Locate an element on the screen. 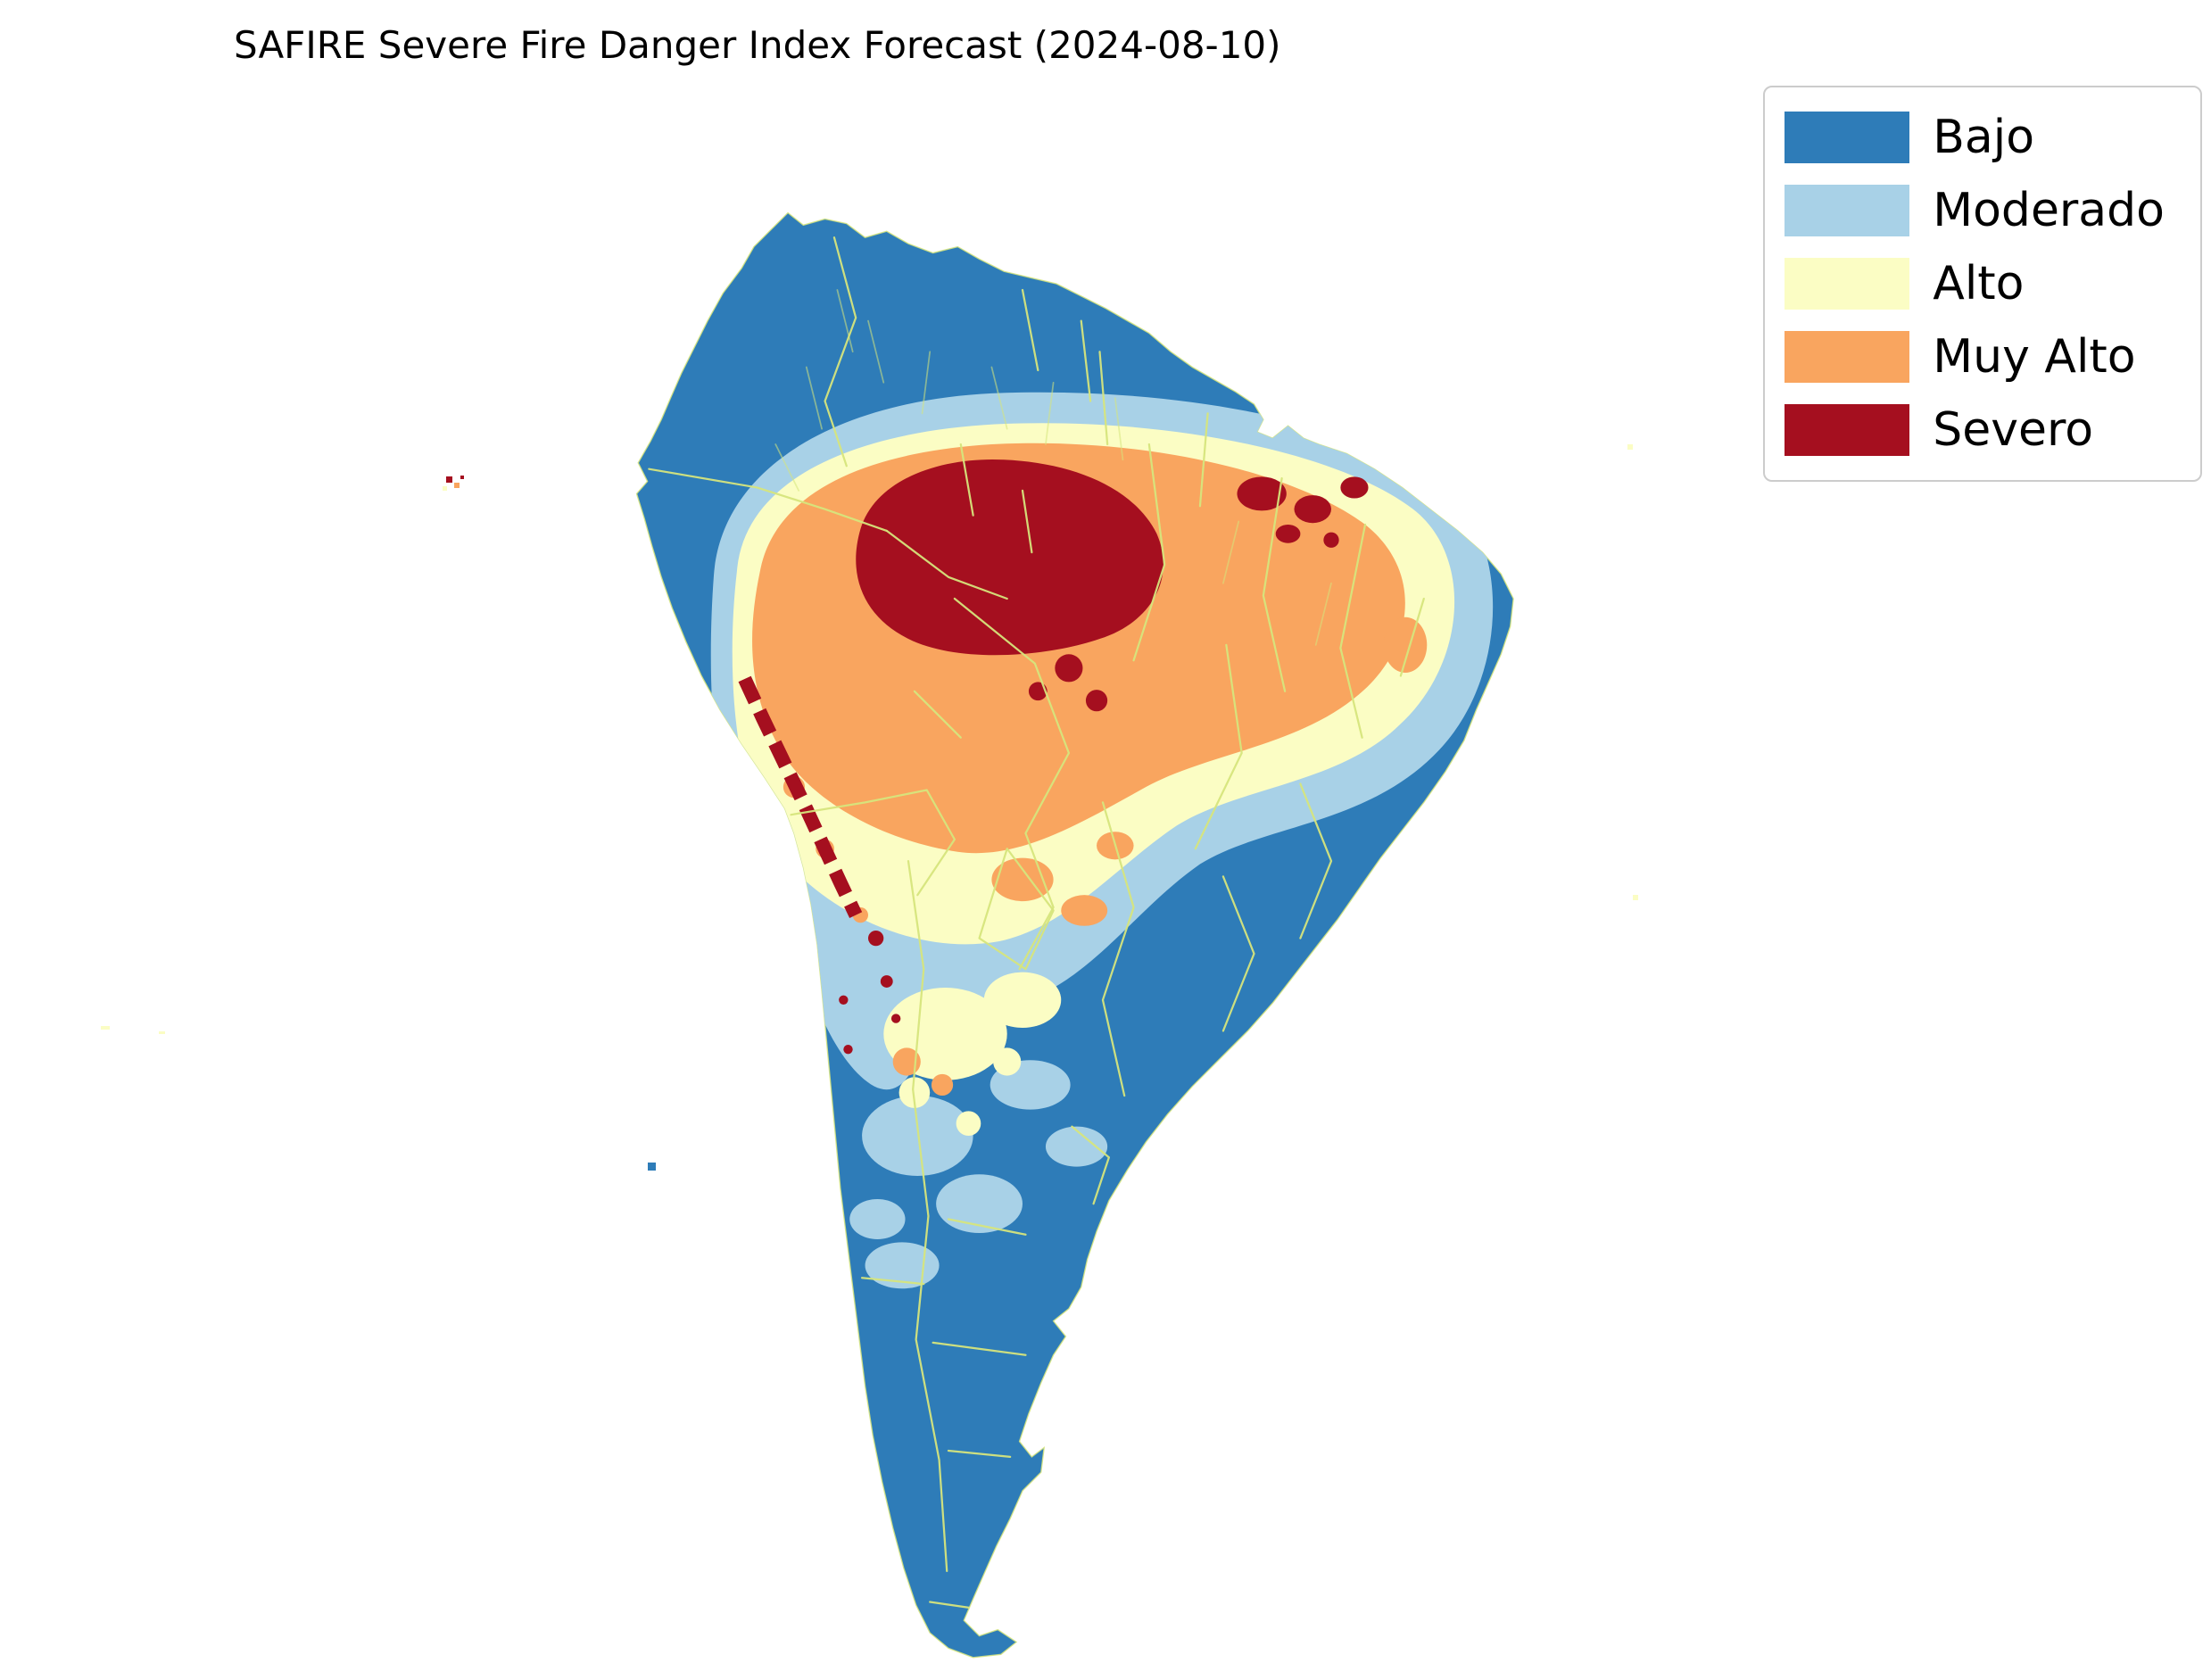 The height and width of the screenshot is (1680, 2211). severo-region is located at coordinates (1053, 757).